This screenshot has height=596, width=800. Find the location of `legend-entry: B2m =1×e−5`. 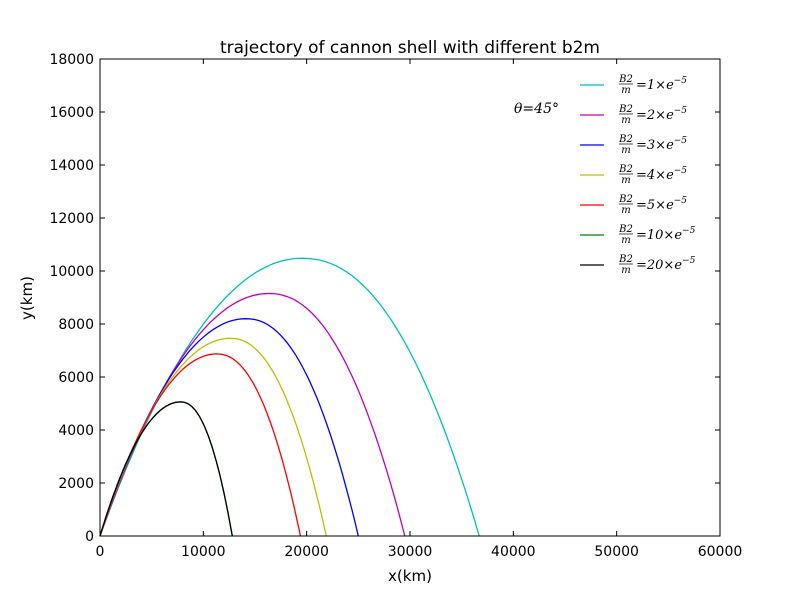

legend-entry: B2m =1×e−5 is located at coordinates (652, 85).